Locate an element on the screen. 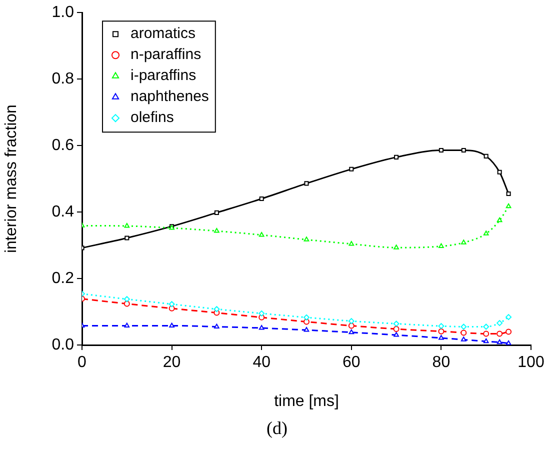 This screenshot has height=451, width=554. x-tick-label: 20 is located at coordinates (171, 363).